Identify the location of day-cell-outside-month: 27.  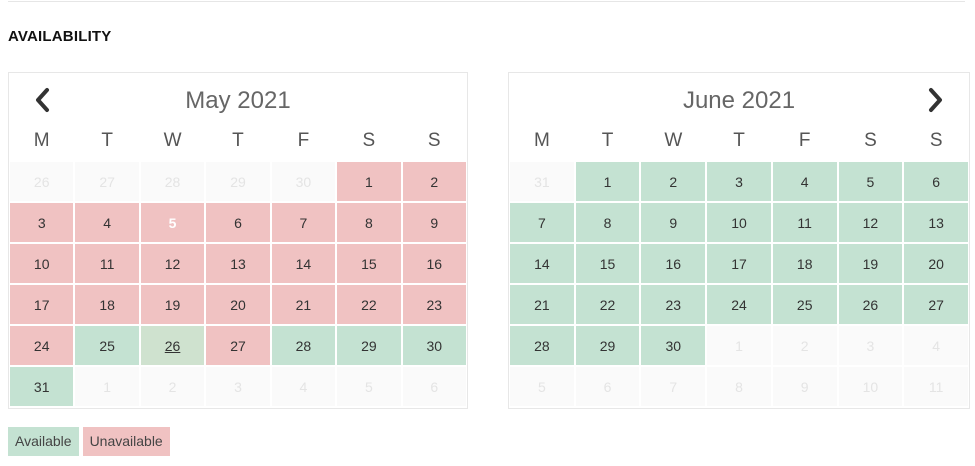
(107, 181).